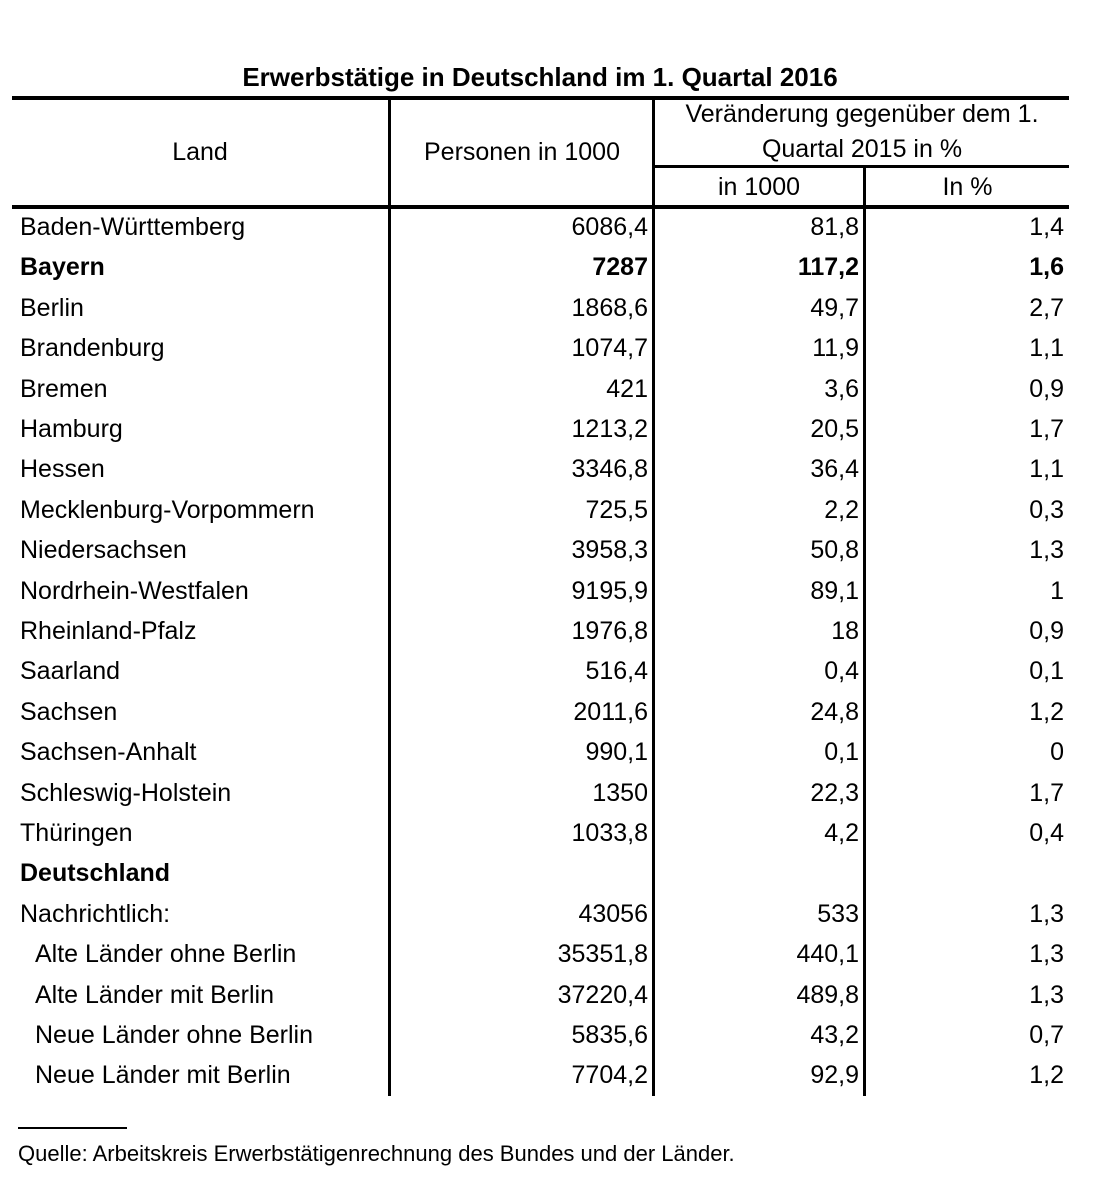 Image resolution: width=1104 pixels, height=1188 pixels. I want to click on cell-personen: 35351,8, so click(602, 954).